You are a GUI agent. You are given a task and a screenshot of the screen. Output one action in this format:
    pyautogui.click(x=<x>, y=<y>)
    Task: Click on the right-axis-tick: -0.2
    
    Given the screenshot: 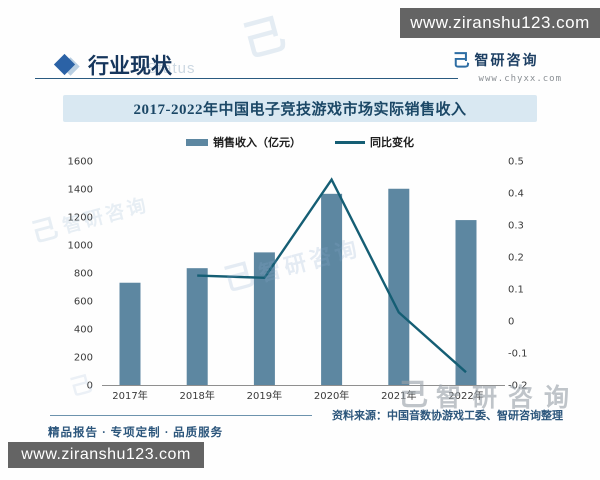 What is the action you would take?
    pyautogui.click(x=518, y=386)
    